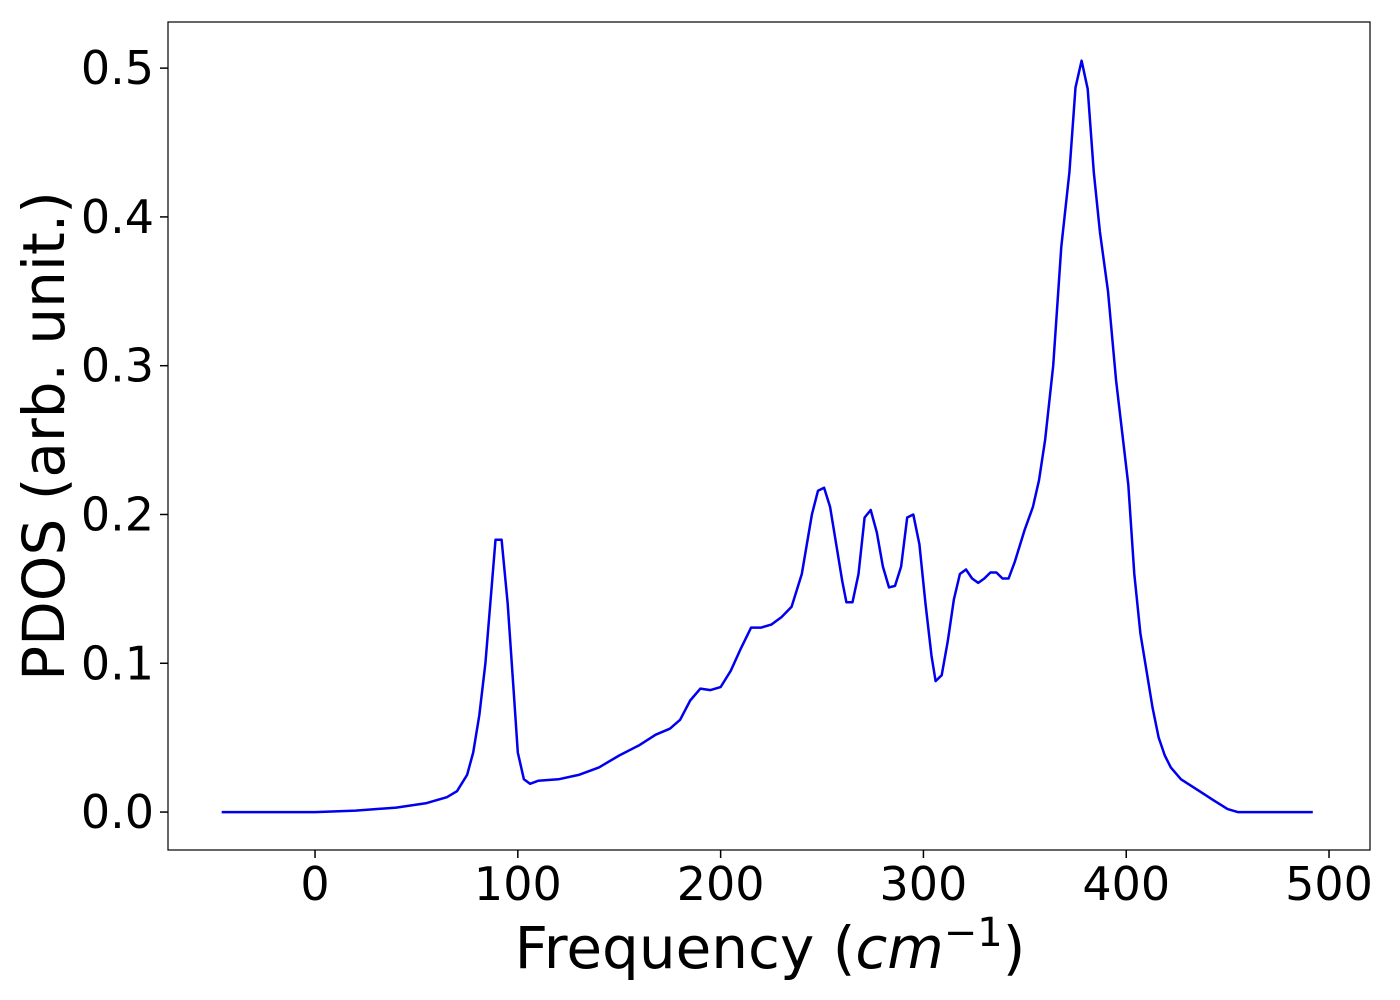 The image size is (1400, 1000). What do you see at coordinates (1126, 884) in the screenshot?
I see `x-tick-label: 400` at bounding box center [1126, 884].